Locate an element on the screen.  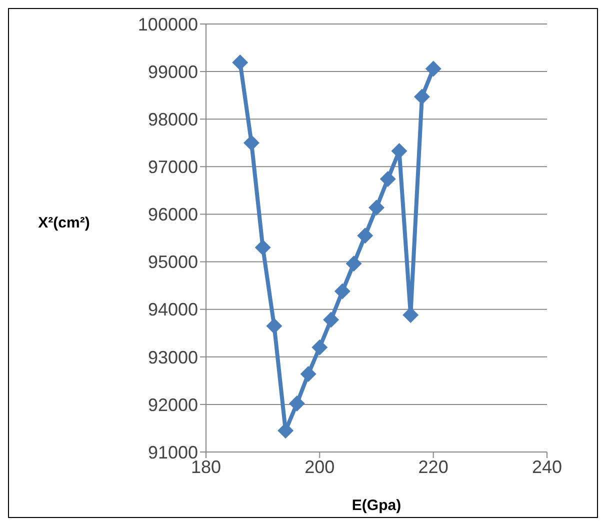
y-tick-label: 98000 is located at coordinates (173, 120).